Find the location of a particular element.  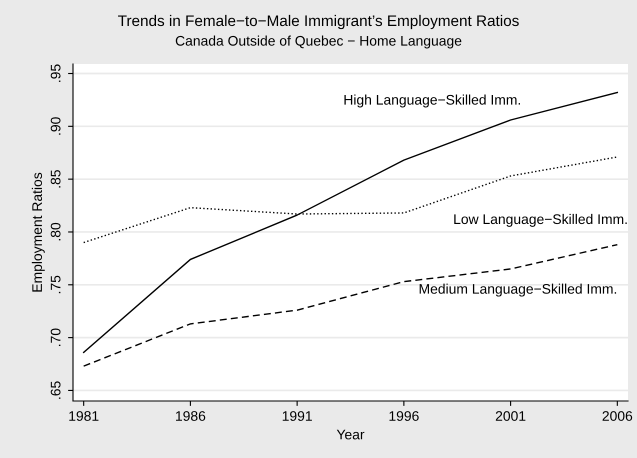

x-axis-title: Year is located at coordinates (350, 435).